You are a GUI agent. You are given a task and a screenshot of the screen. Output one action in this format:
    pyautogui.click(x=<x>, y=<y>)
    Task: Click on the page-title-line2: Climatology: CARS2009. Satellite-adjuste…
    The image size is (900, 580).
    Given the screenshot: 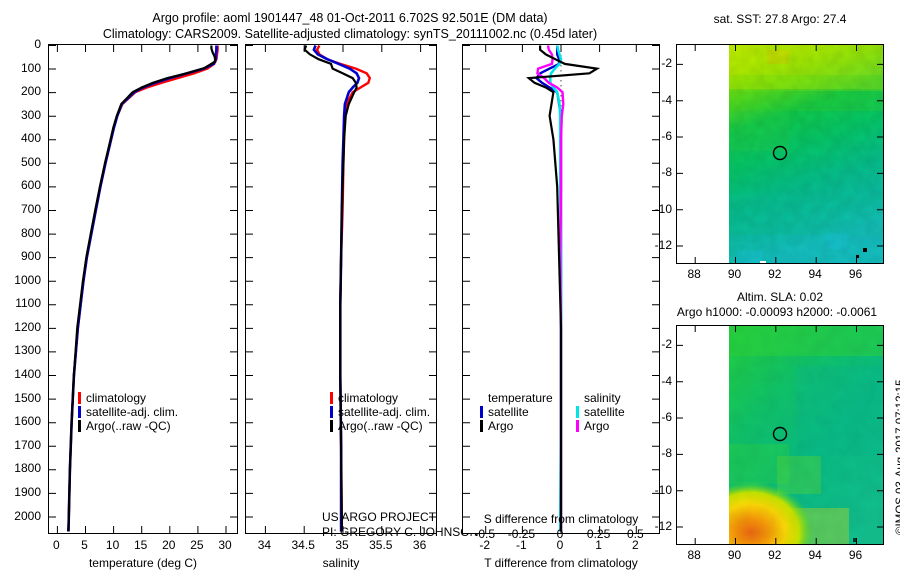 What is the action you would take?
    pyautogui.click(x=350, y=34)
    